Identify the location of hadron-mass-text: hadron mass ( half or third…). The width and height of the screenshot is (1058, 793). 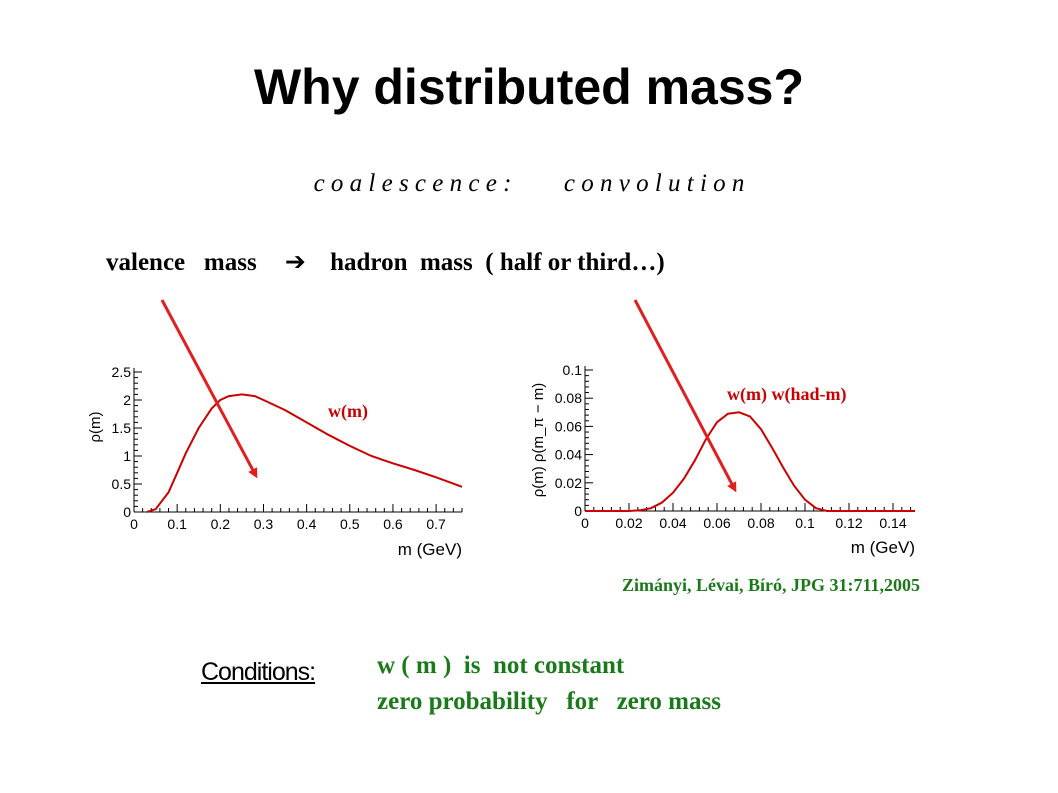
(497, 262).